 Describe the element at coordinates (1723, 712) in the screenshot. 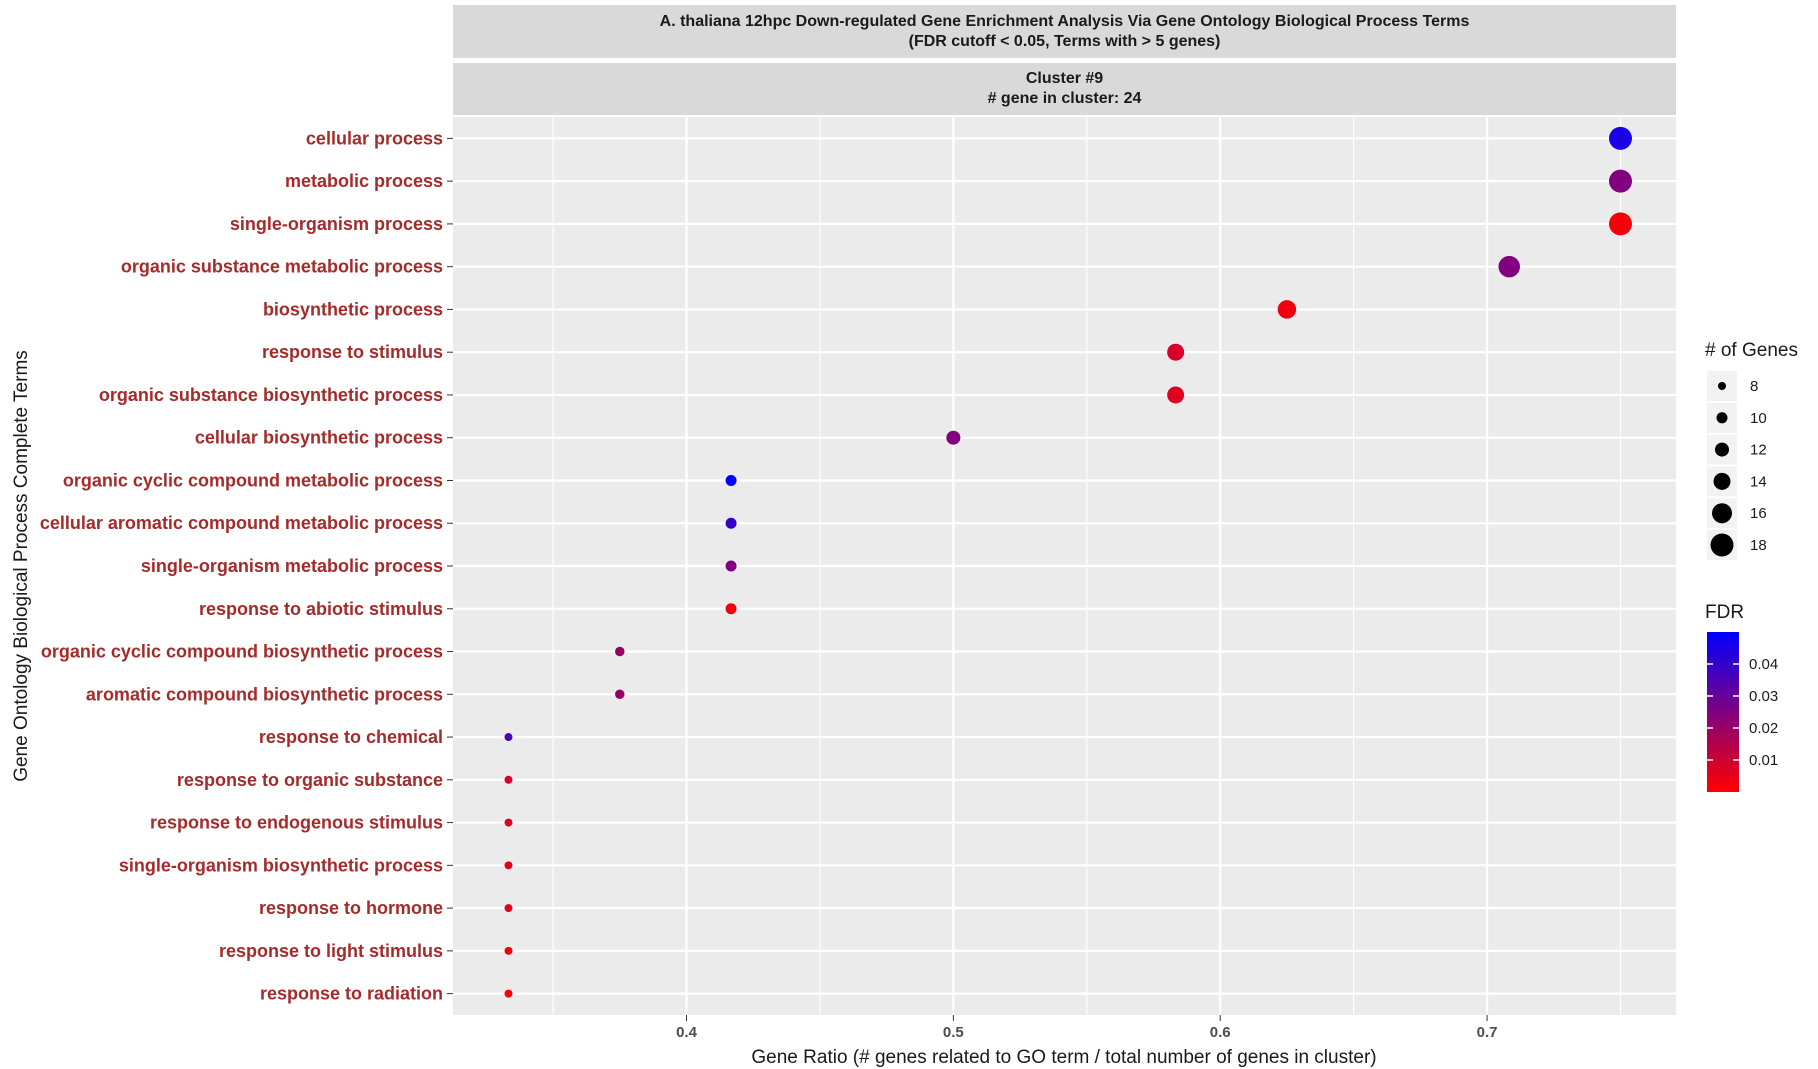

I see `color-legend-bar` at that location.